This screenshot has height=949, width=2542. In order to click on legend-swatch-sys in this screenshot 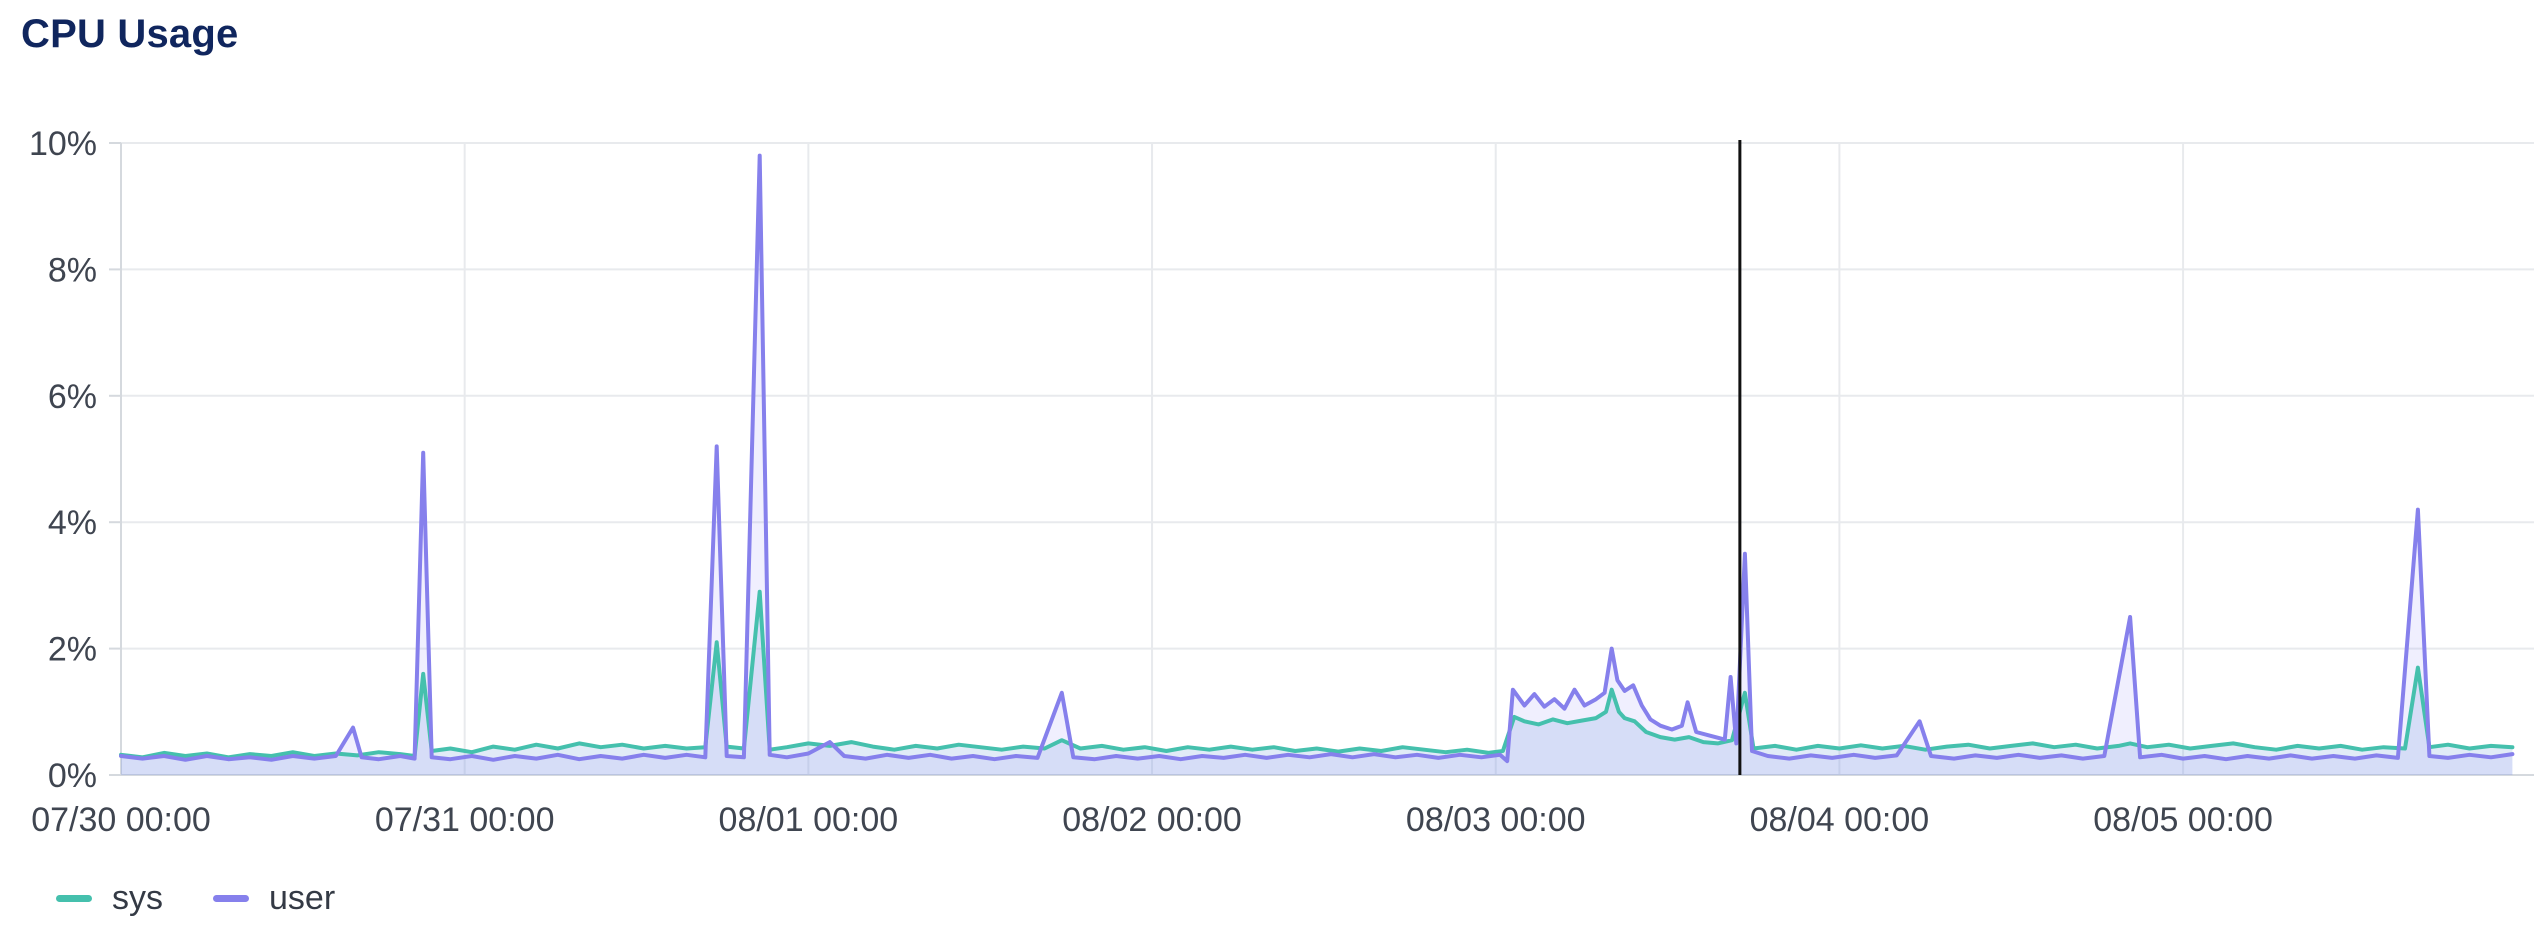, I will do `click(74, 898)`.